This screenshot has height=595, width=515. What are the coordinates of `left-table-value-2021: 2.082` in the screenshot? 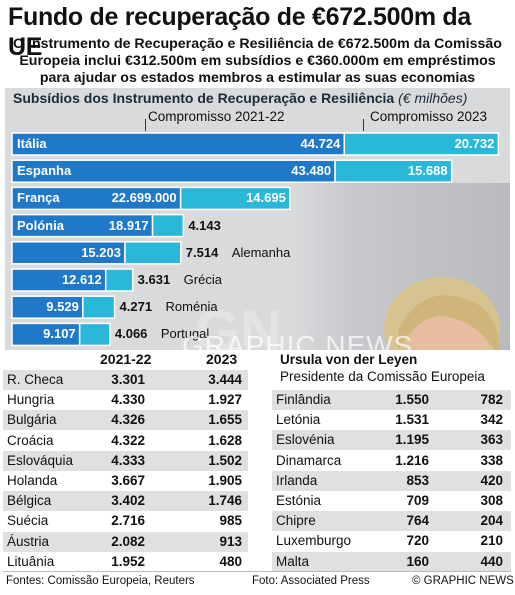 It's located at (128, 541).